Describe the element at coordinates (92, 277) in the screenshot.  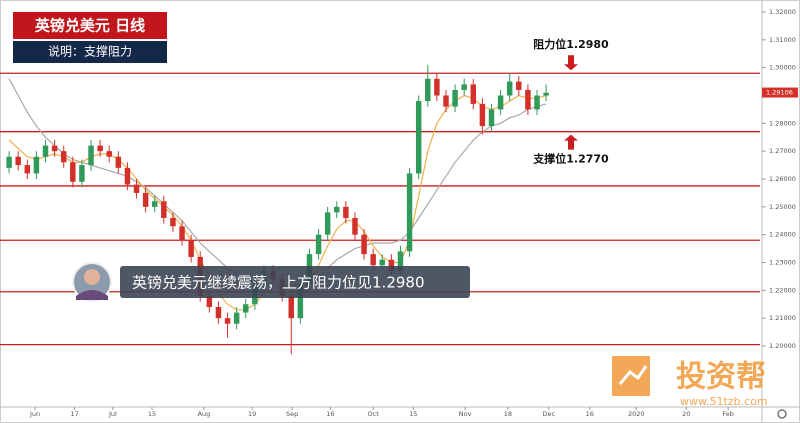
I see `avatar-face` at that location.